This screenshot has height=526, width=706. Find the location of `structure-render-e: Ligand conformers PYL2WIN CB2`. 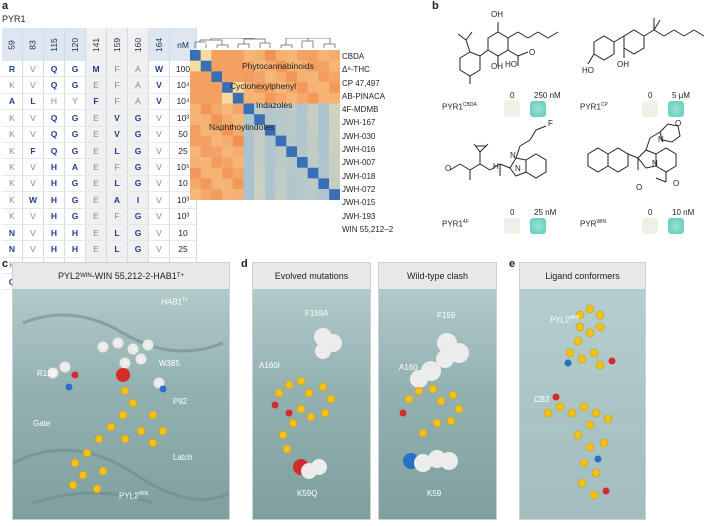

structure-render-e: Ligand conformers PYL2WIN CB2 is located at coordinates (582, 391).